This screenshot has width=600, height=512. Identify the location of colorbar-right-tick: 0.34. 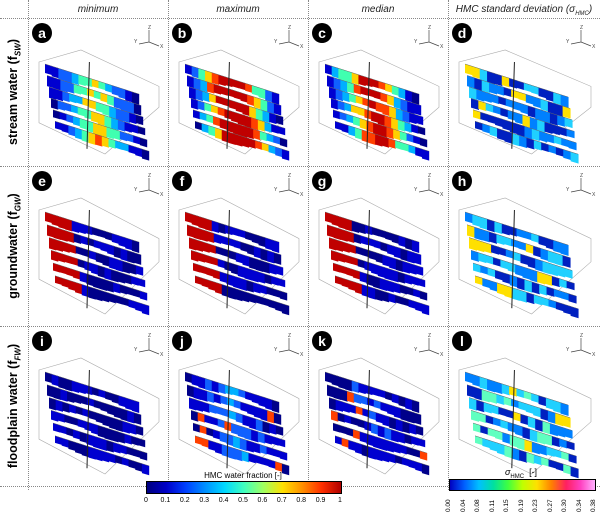
(579, 505).